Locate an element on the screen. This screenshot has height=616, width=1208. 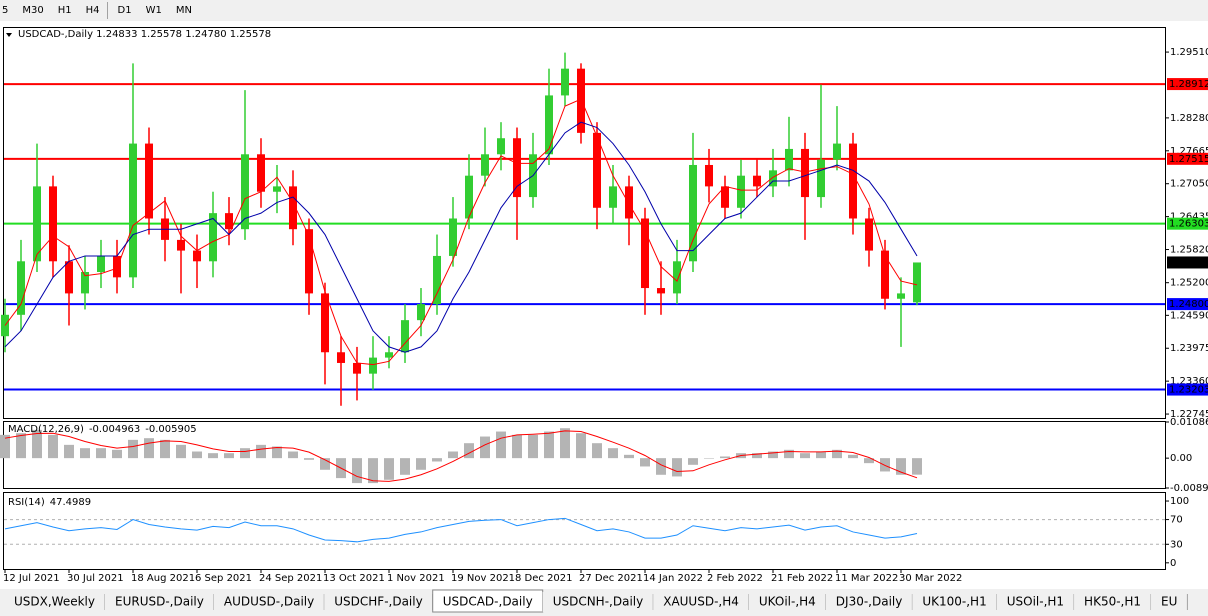
symbol-tab: USDX,Weekly is located at coordinates (55, 602).